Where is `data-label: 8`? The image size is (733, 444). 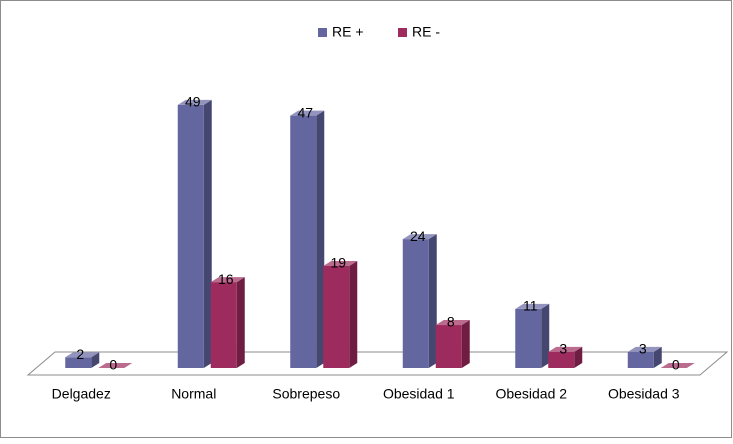
data-label: 8 is located at coordinates (451, 322).